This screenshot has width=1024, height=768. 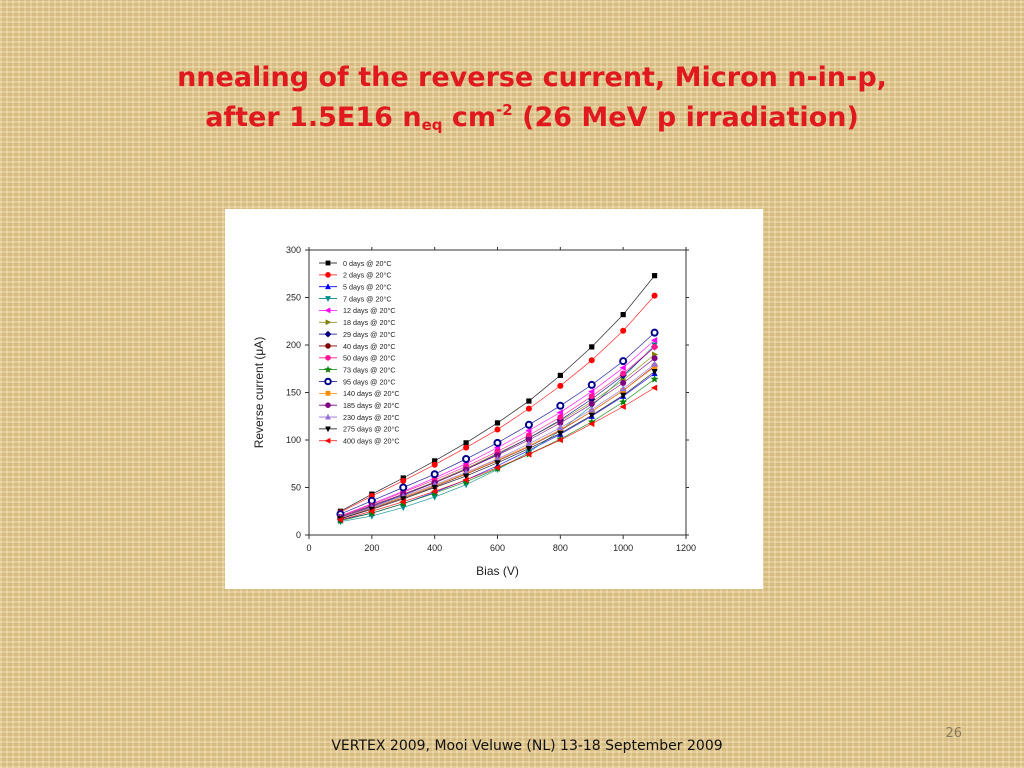 What do you see at coordinates (293, 345) in the screenshot?
I see `y-tick-label: 200` at bounding box center [293, 345].